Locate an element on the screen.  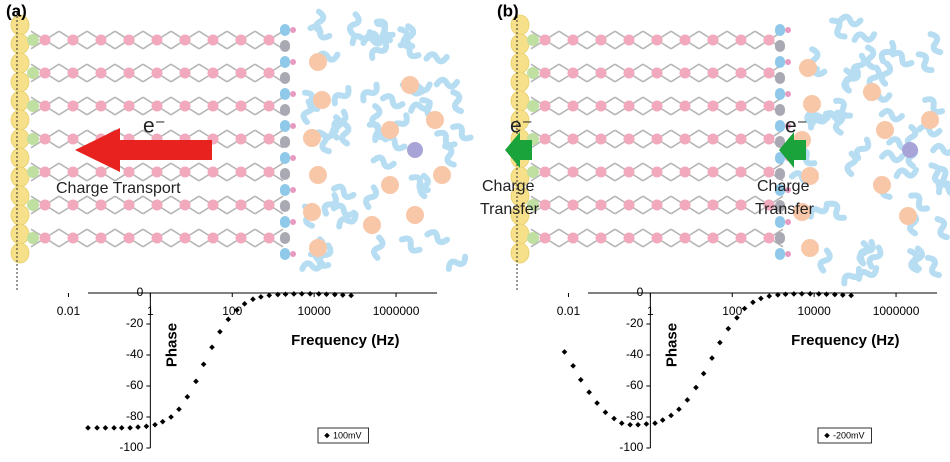
y-axis-title: Phase is located at coordinates (171, 345).